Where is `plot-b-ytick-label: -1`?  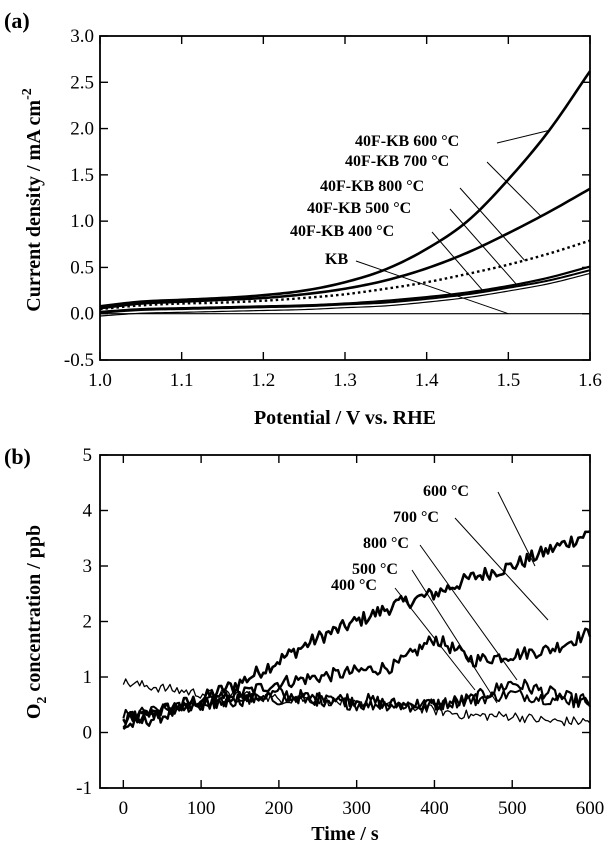
plot-b-ytick-label: -1 is located at coordinates (84, 788).